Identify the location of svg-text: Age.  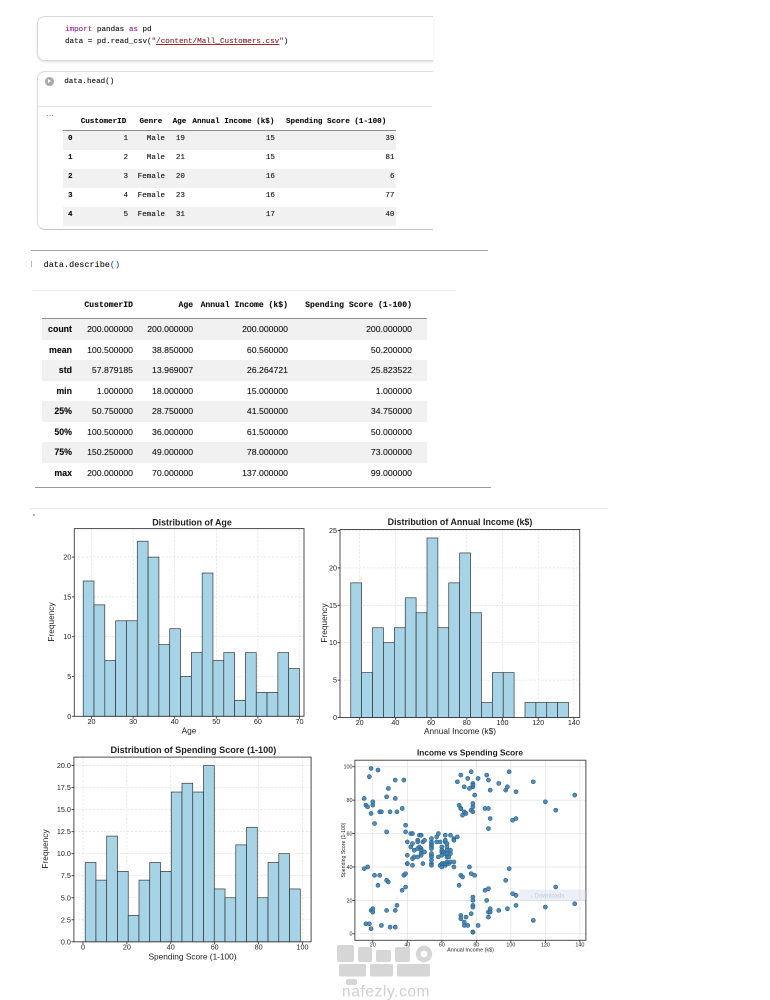
(189, 731).